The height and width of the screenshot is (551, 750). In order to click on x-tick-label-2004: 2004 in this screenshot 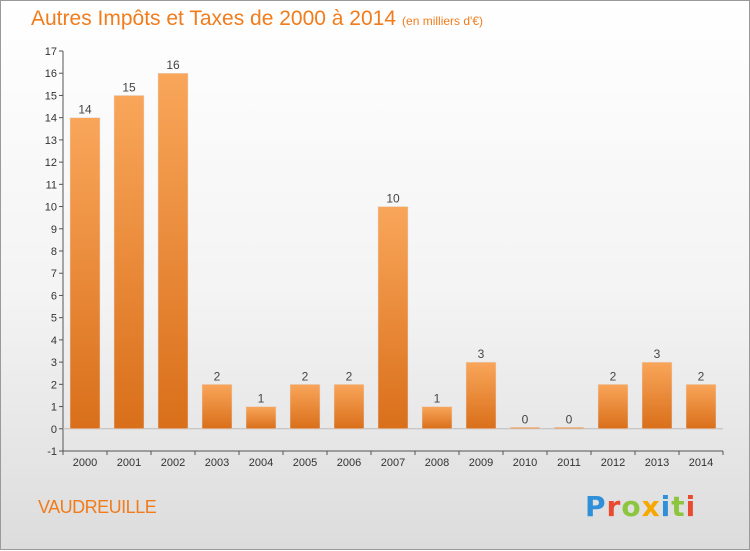, I will do `click(261, 463)`.